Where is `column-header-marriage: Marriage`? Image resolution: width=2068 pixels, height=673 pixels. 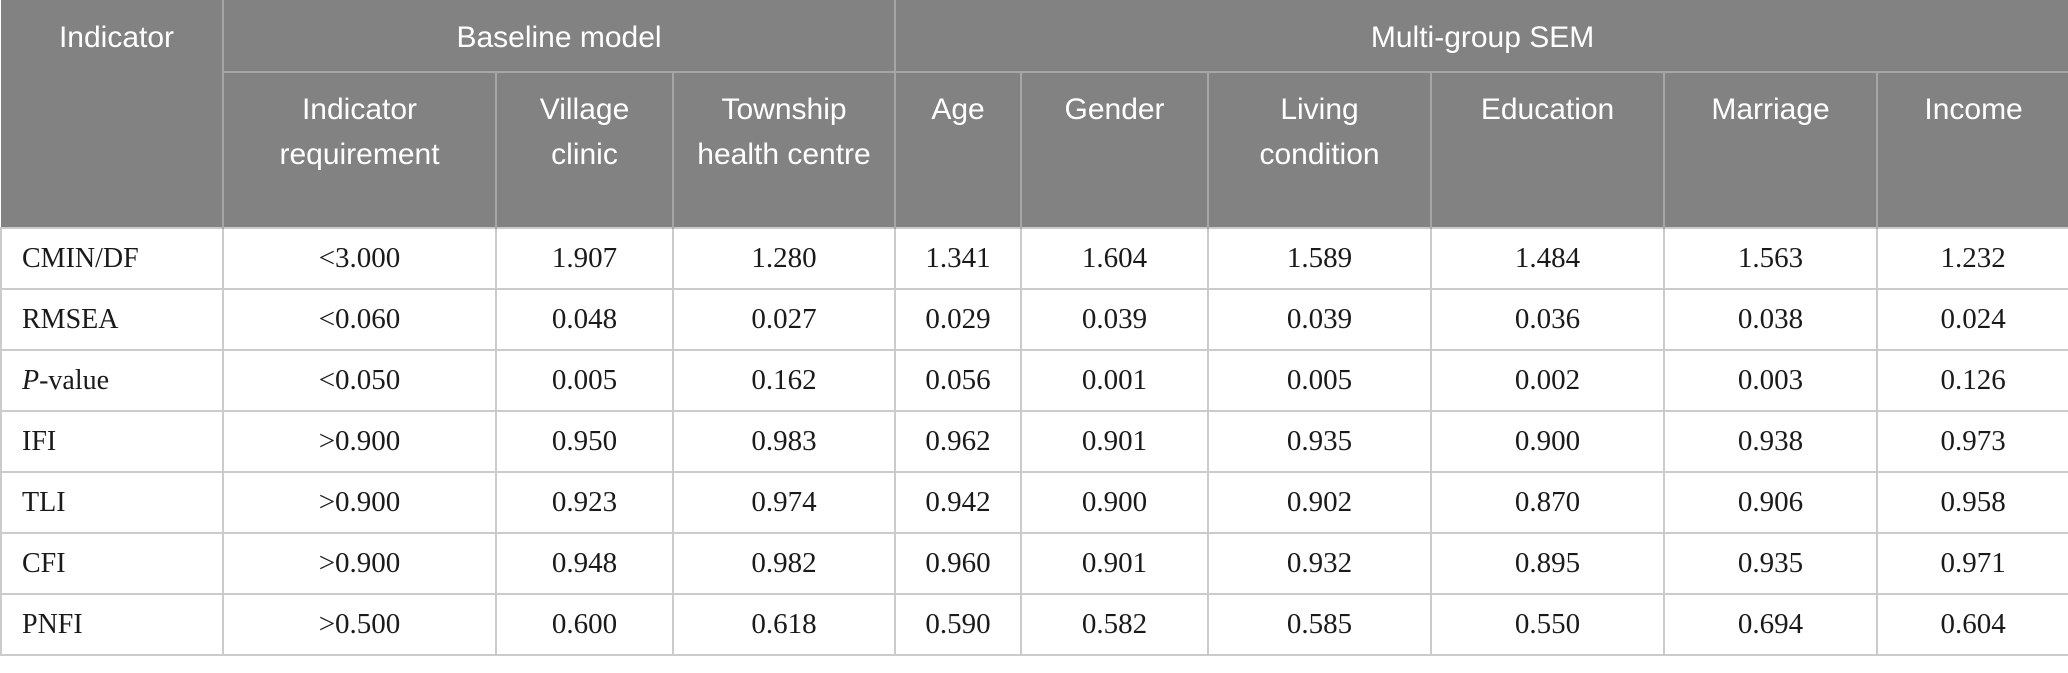
column-header-marriage: Marriage is located at coordinates (1771, 150).